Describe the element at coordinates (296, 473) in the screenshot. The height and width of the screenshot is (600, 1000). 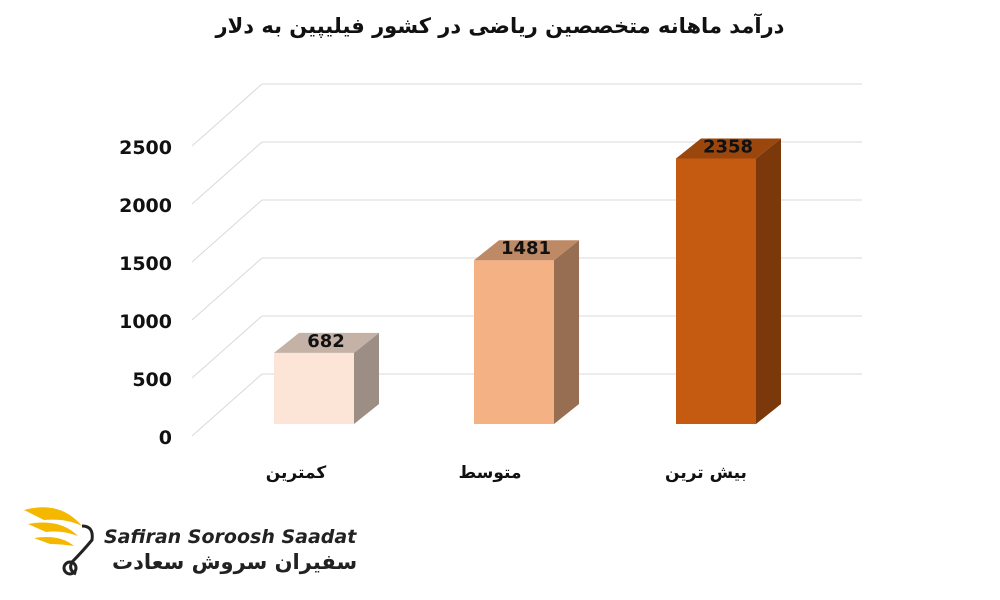
I see `x-tick-label: کمترین` at that location.